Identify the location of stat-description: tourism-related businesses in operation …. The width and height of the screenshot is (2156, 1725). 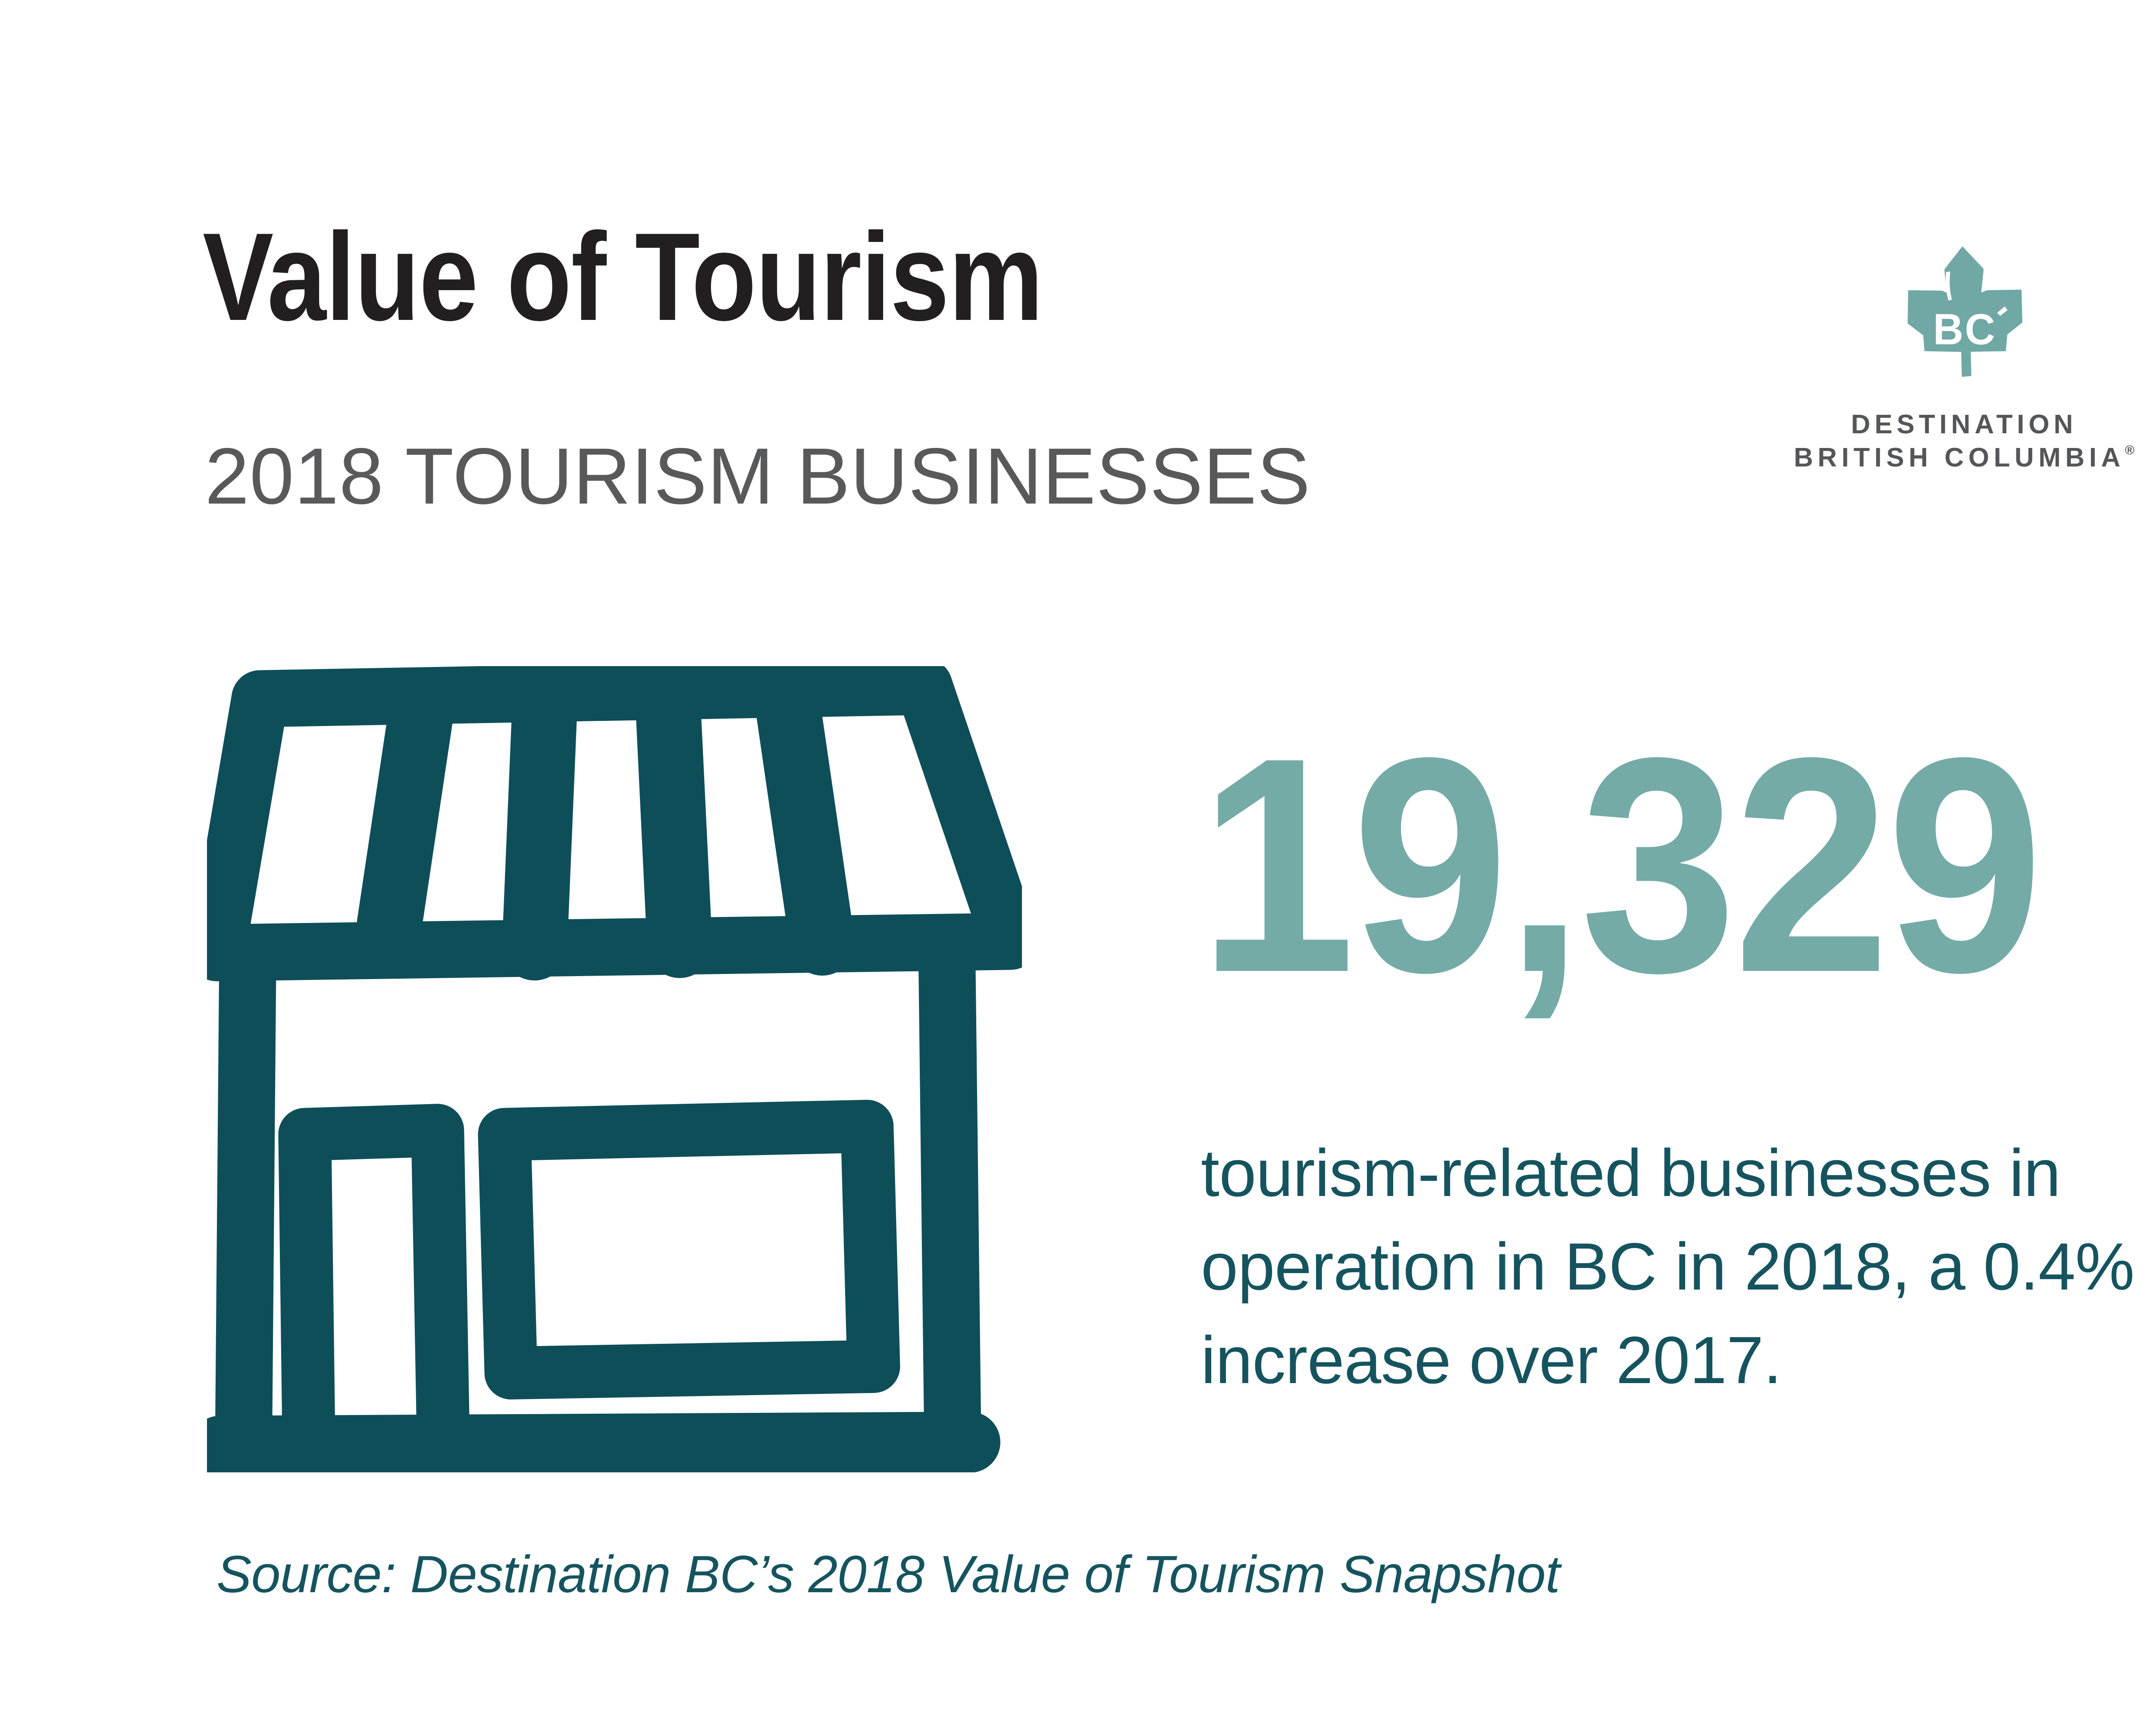
(1667, 1266).